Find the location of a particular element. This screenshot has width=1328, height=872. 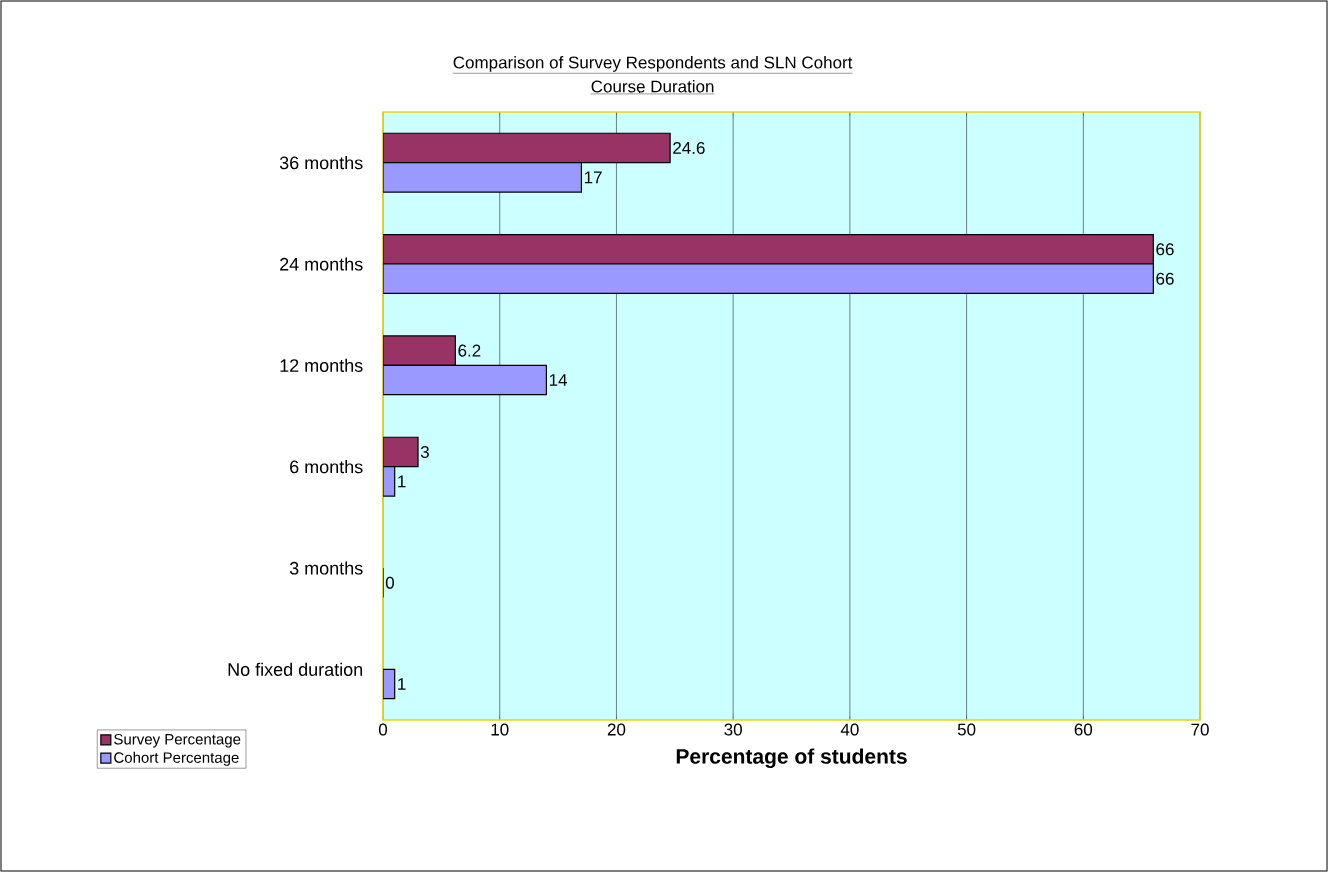

x-tick-label: 30 is located at coordinates (733, 729).